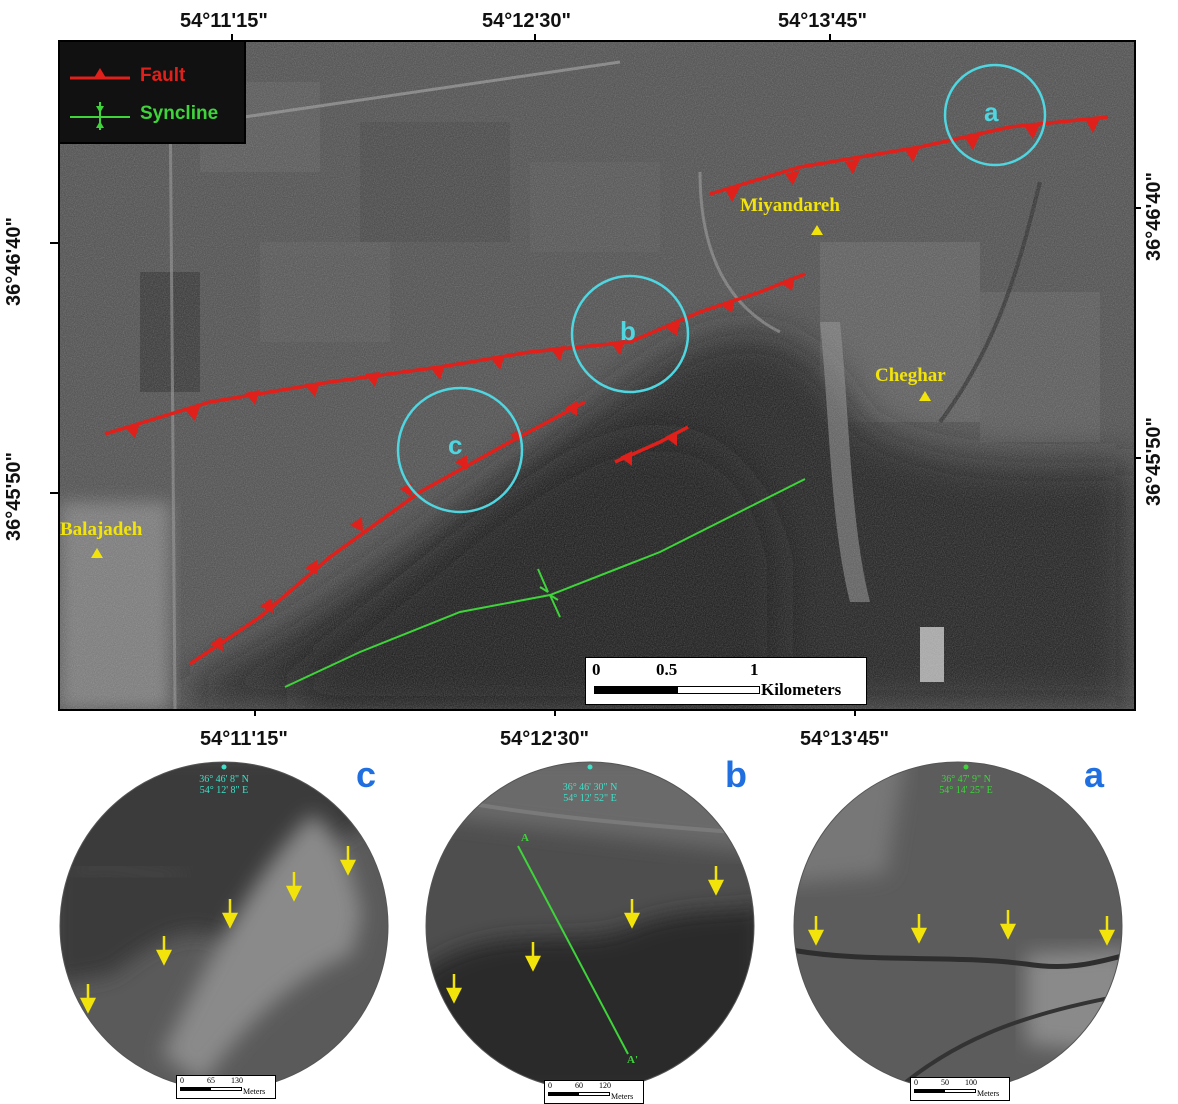 This screenshot has width=1178, height=1104. I want to click on inset-b-arrows, so click(585, 935).